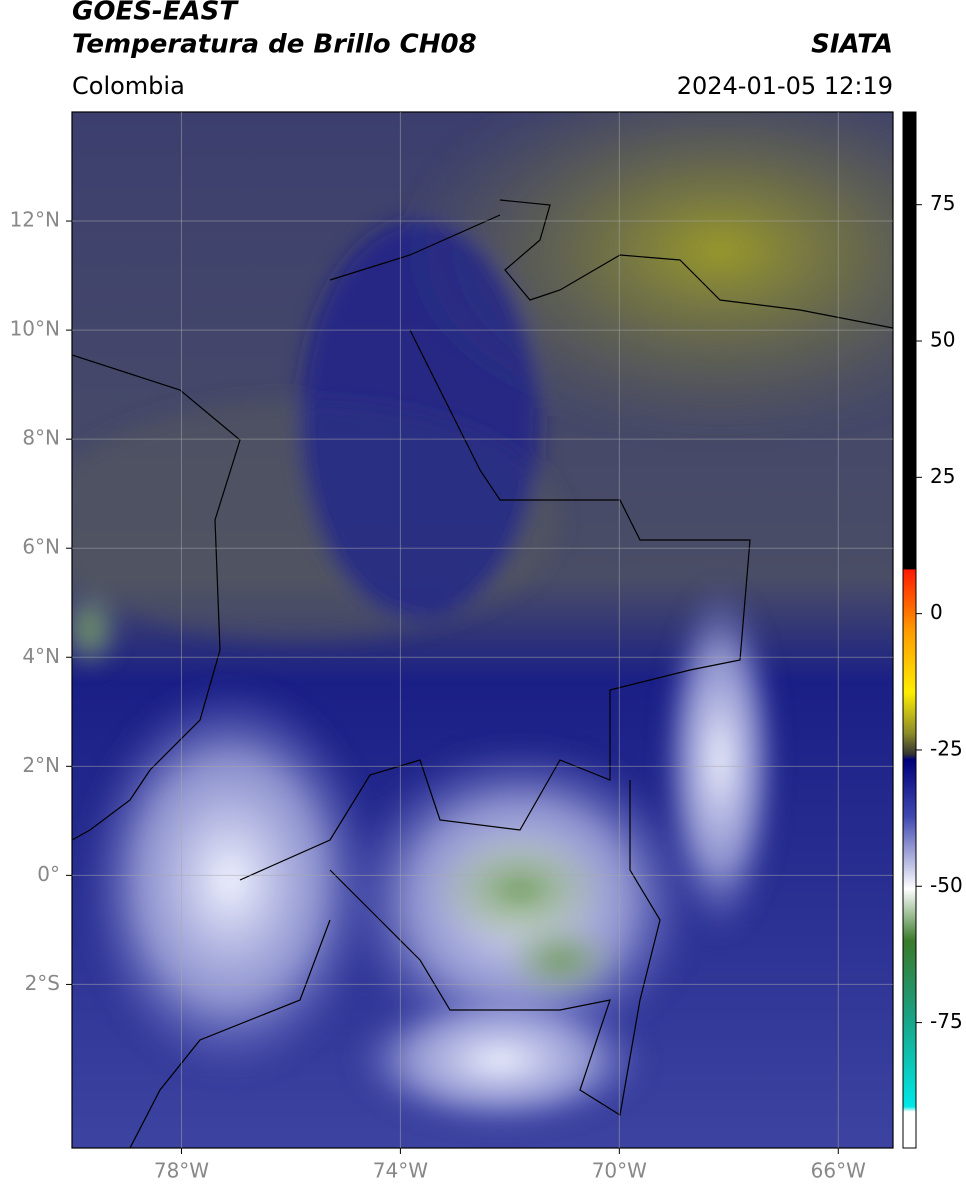  I want to click on lat-tick-label: 8°N, so click(41, 438).